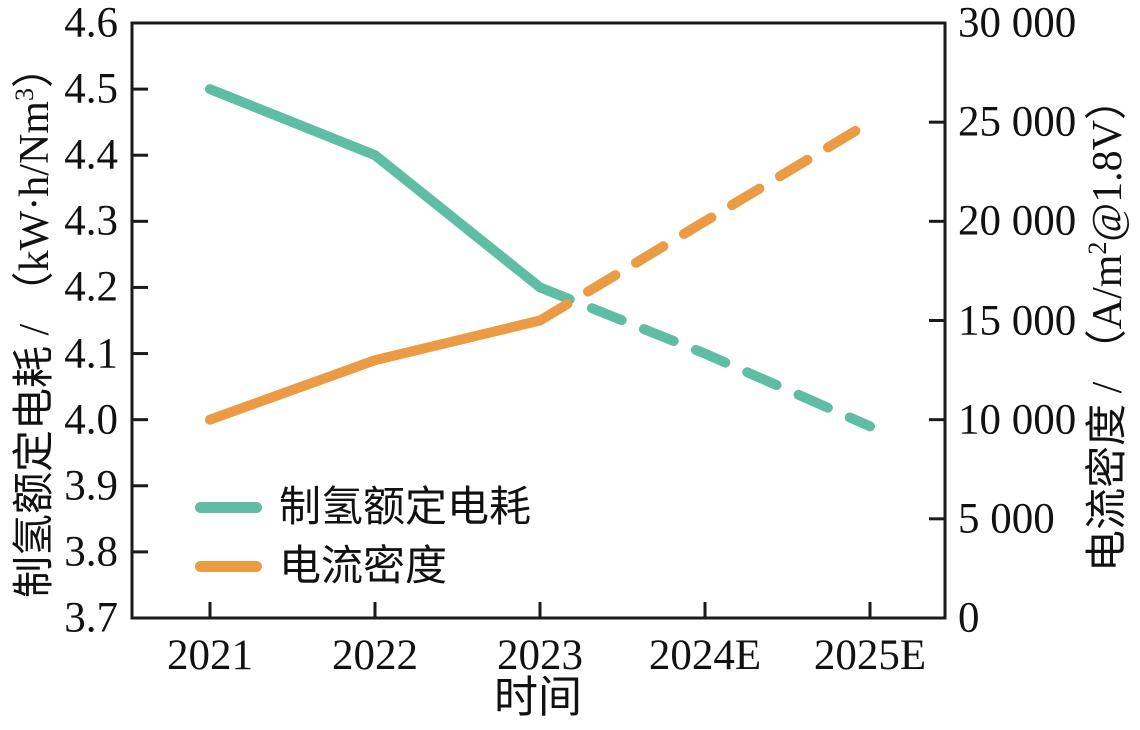 This screenshot has width=1140, height=730. I want to click on left-axis-title-text: 制氢额定电耗 / （kW·h/Nm, so click(35, 349).